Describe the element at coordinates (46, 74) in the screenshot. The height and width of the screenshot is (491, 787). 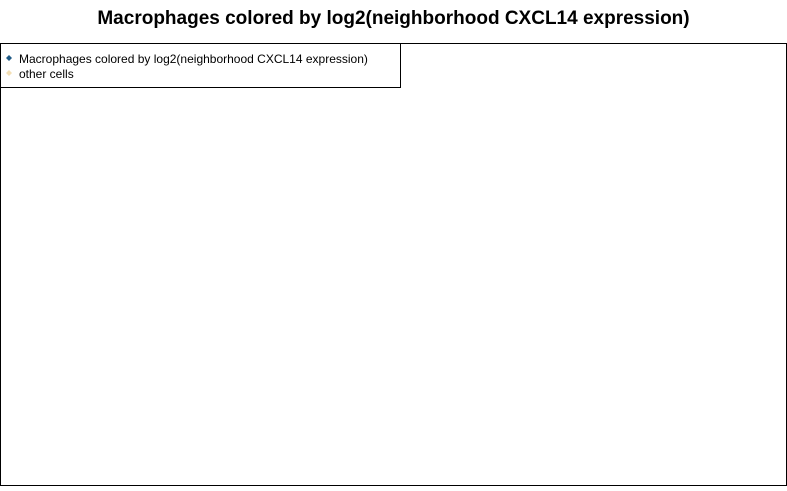
I see `legend-label-other-cells: other cells` at that location.